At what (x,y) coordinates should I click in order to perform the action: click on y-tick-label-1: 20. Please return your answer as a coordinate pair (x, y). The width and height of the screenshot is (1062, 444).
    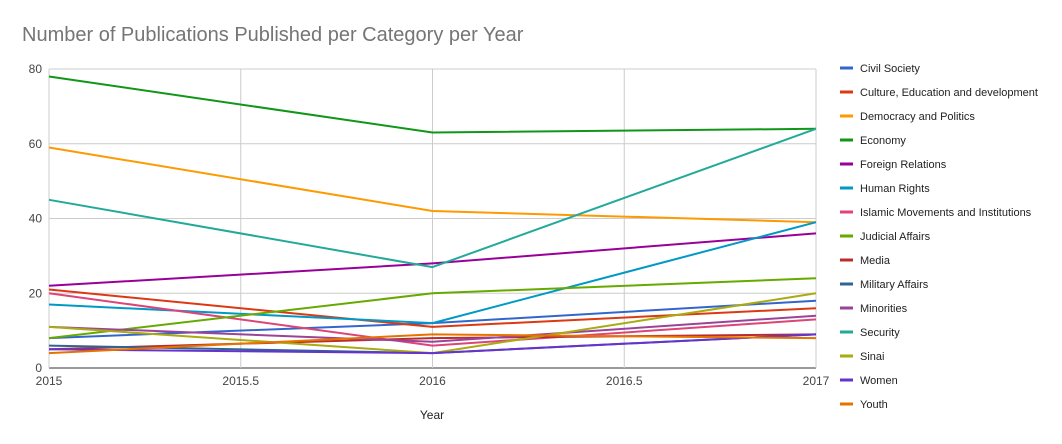
    Looking at the image, I should click on (36, 293).